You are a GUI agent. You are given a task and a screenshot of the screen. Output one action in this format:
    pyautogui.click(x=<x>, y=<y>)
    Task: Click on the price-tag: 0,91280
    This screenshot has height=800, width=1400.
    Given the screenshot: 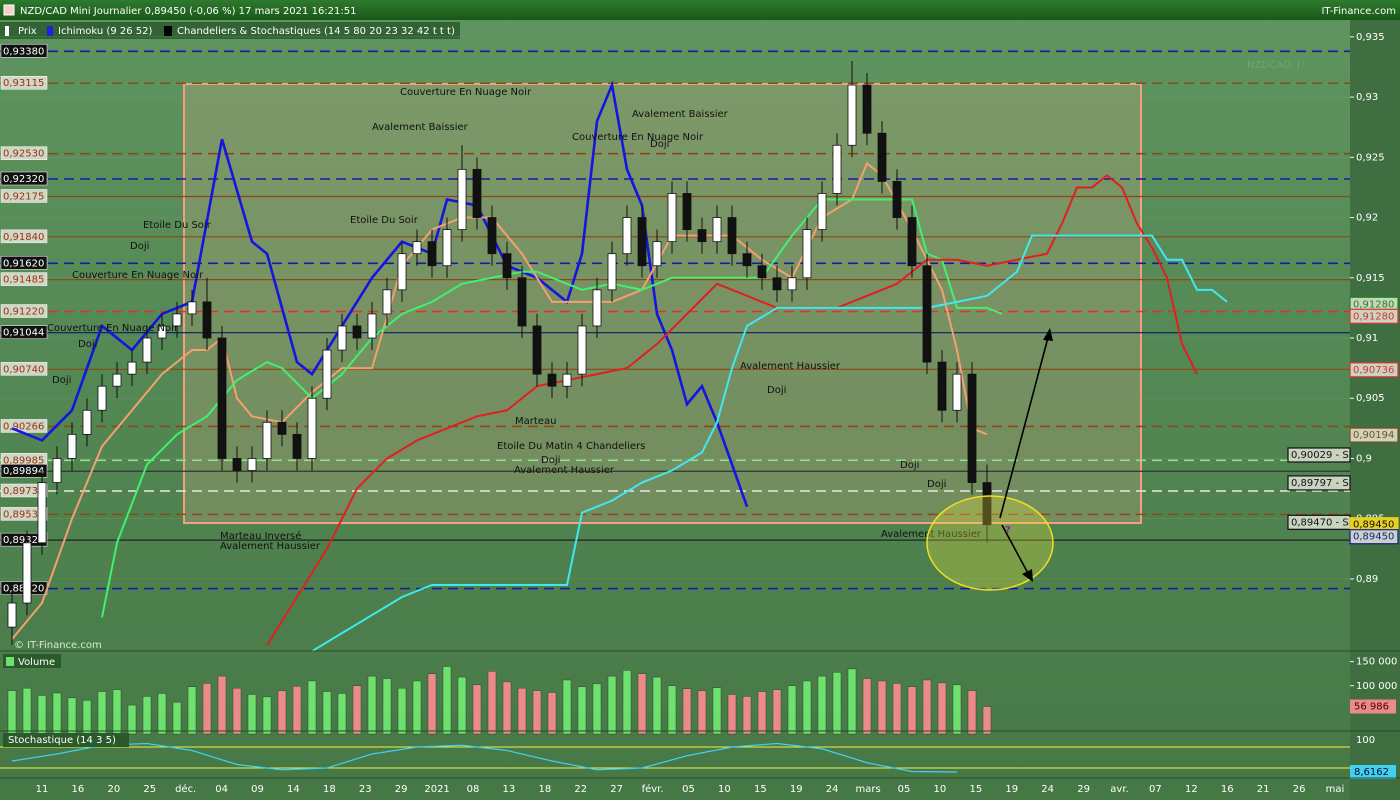 What is the action you would take?
    pyautogui.click(x=1373, y=304)
    